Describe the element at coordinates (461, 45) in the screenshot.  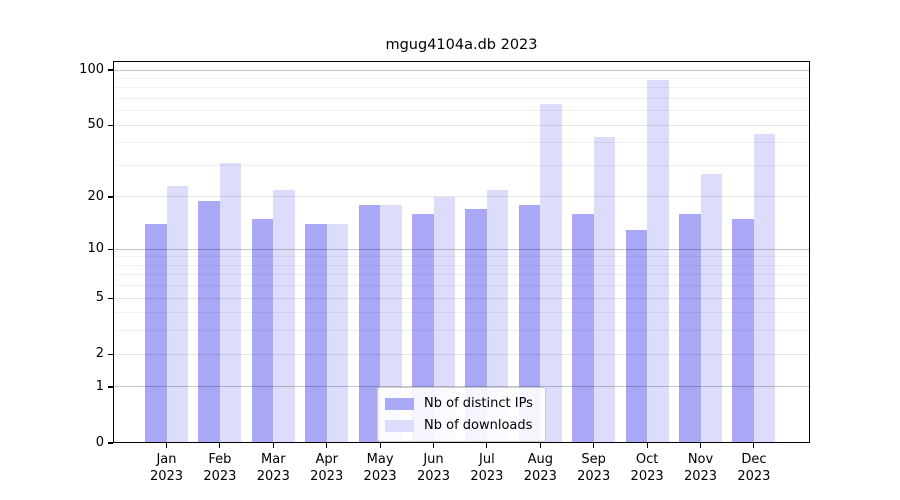
I see `chart-title: mgug4104a.db 2023` at that location.